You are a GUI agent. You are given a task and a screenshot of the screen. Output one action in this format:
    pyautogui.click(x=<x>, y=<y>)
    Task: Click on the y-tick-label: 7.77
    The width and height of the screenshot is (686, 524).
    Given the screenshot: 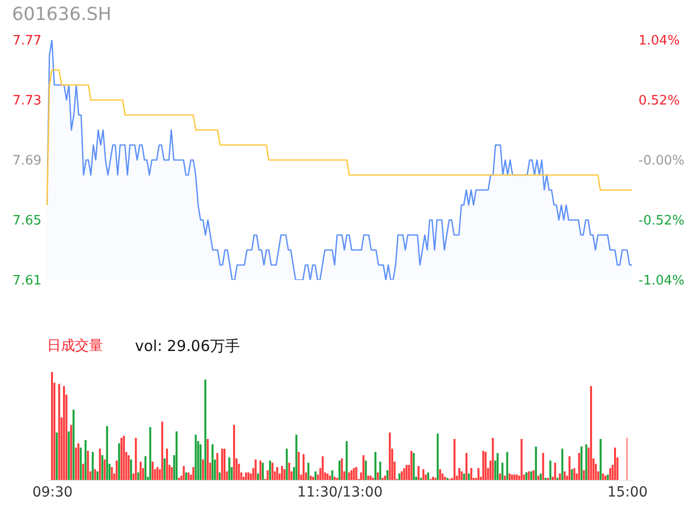 What is the action you would take?
    pyautogui.click(x=27, y=41)
    